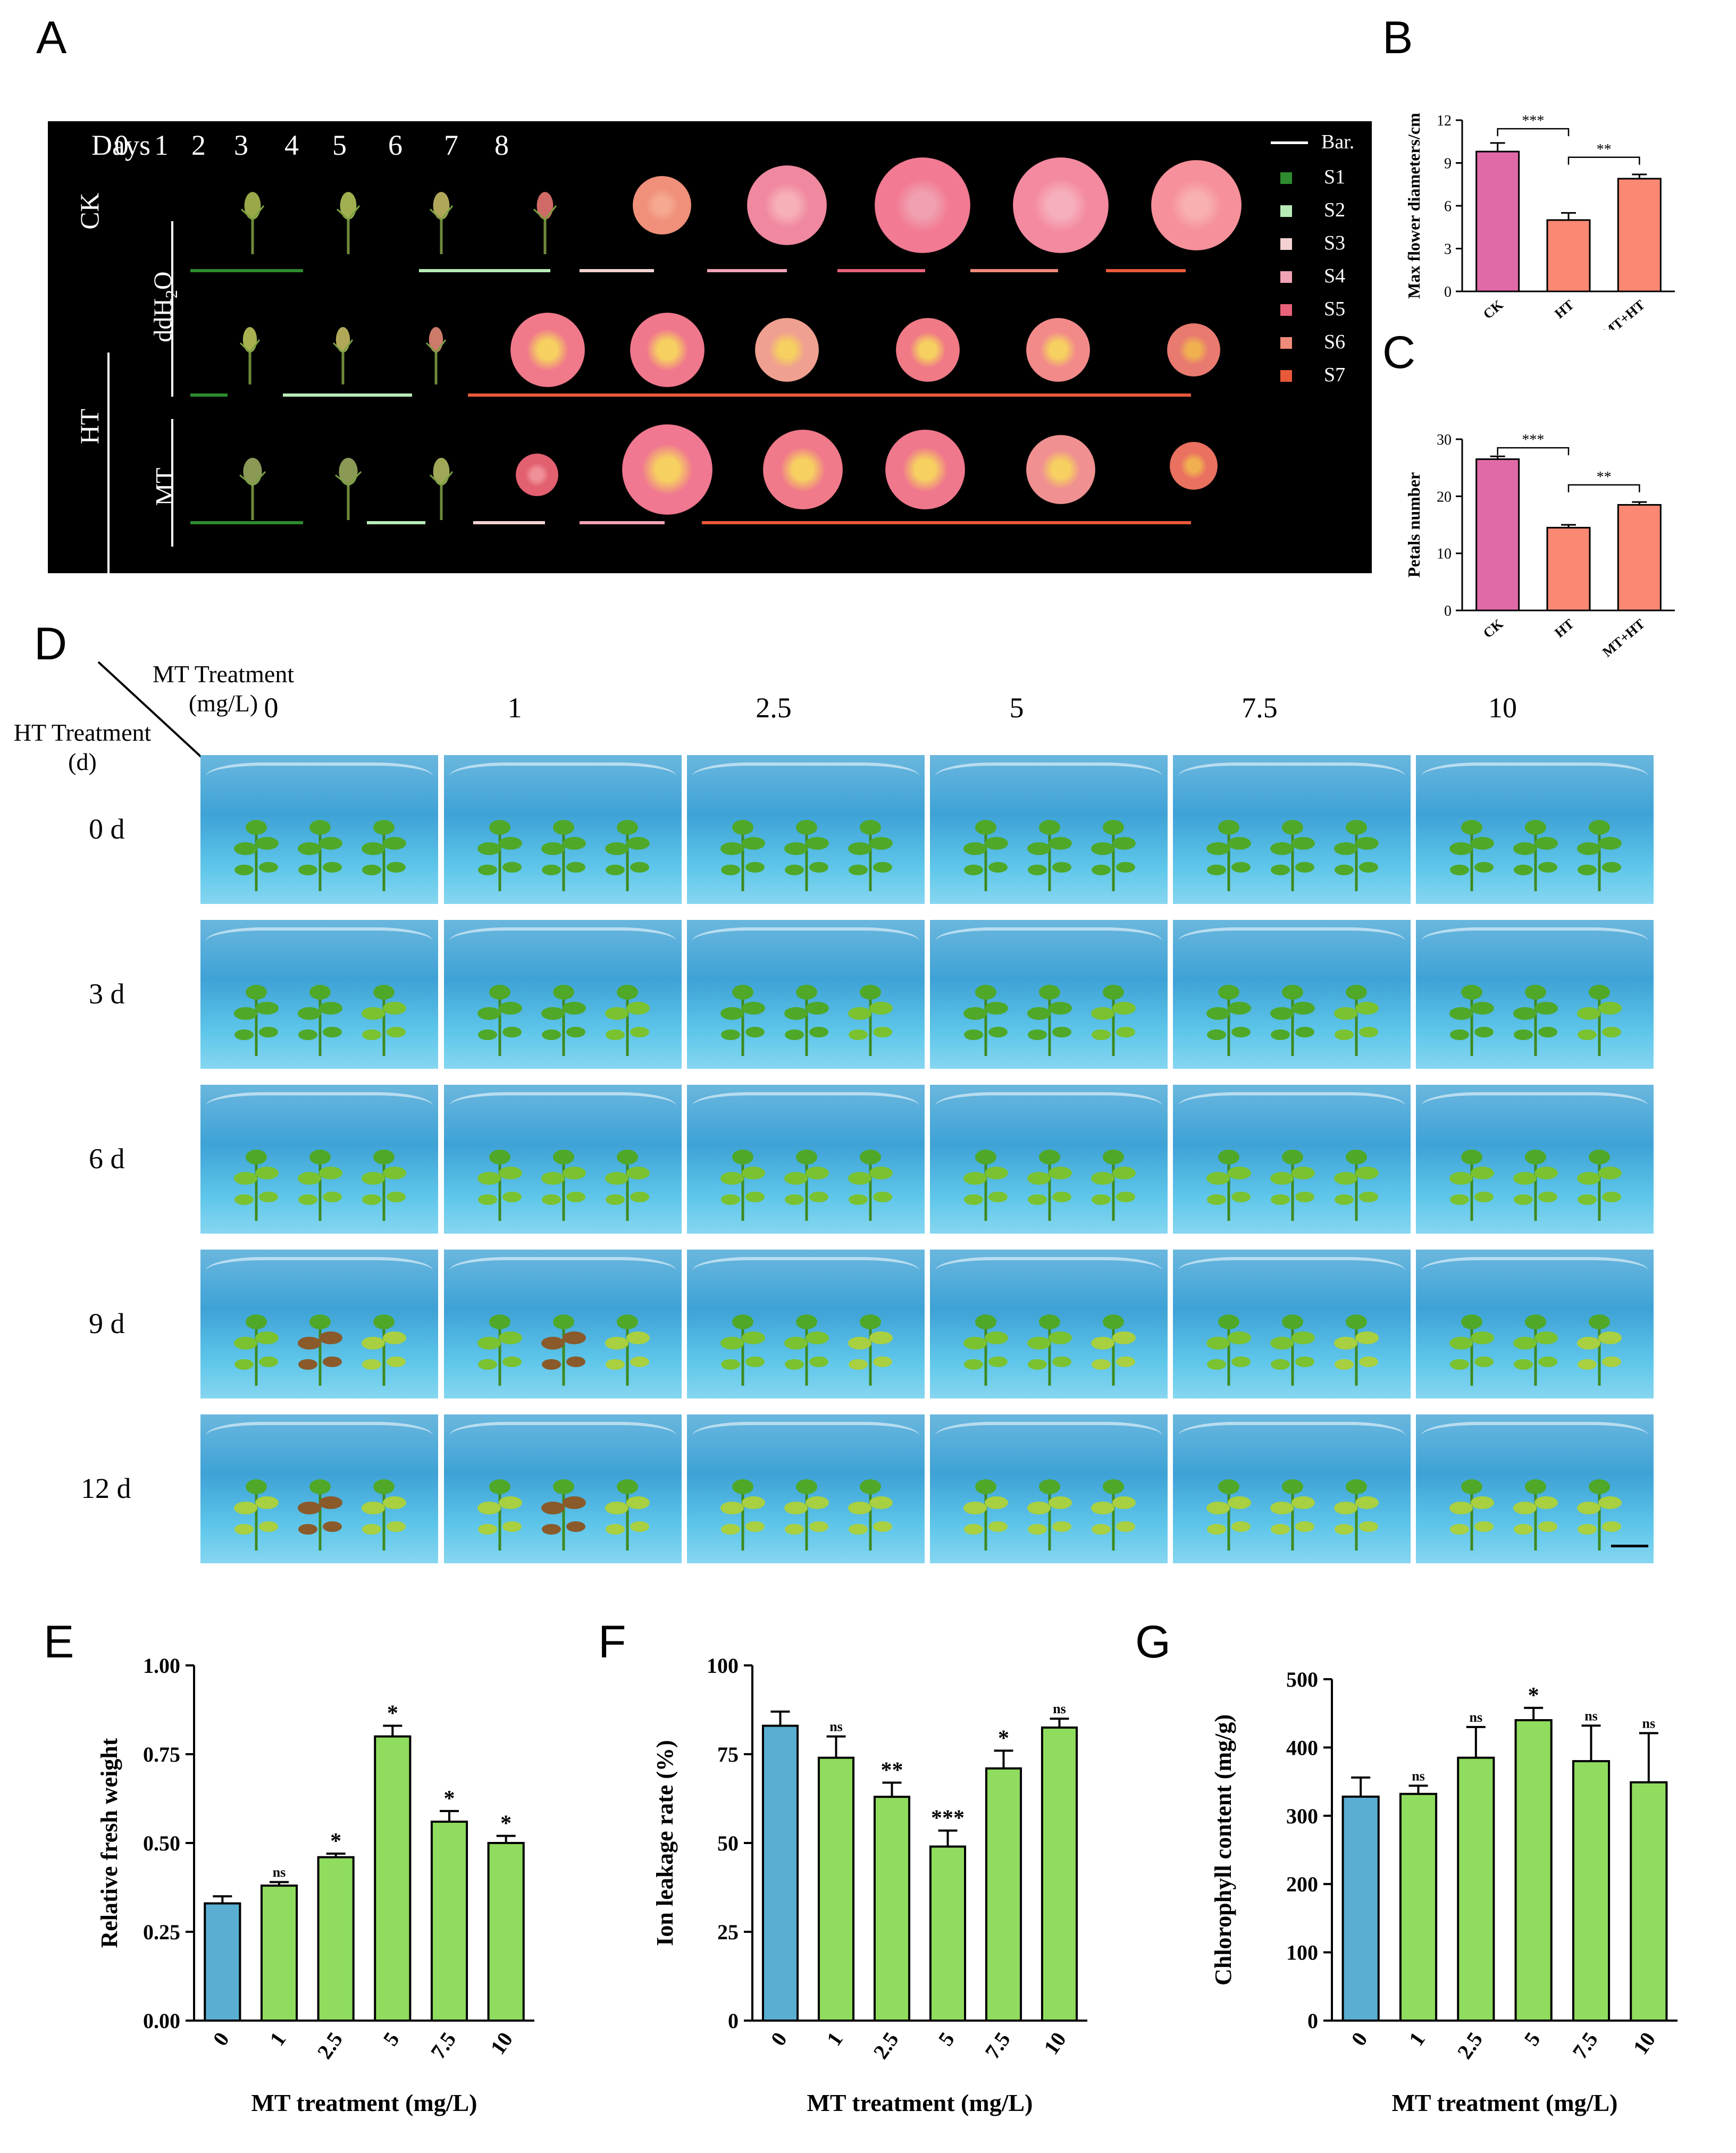 The image size is (1736, 2153). What do you see at coordinates (1398, 37) in the screenshot?
I see `panel-letter-b: B` at bounding box center [1398, 37].